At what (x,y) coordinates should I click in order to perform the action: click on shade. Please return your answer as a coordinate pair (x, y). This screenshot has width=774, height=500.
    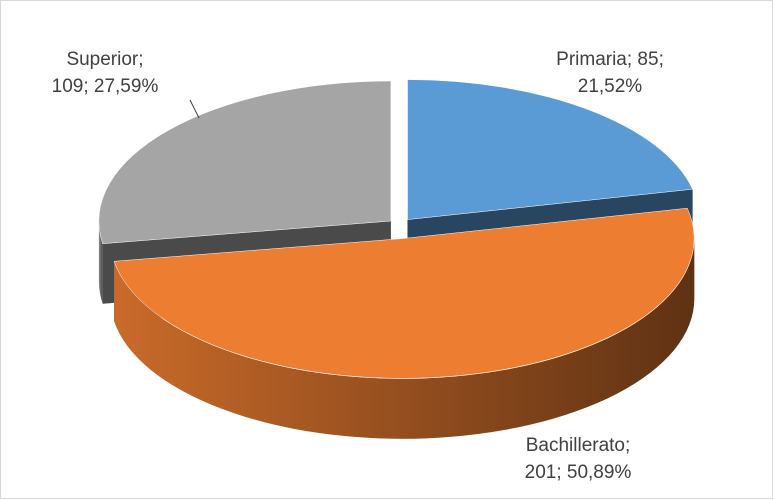
    Looking at the image, I should click on (100, 262).